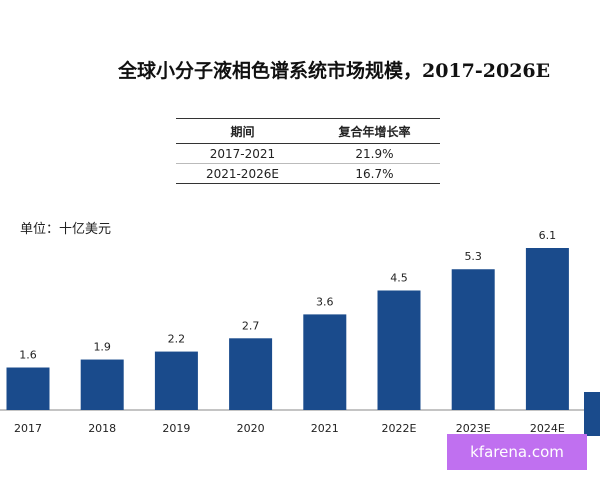 Image resolution: width=600 pixels, height=480 pixels. What do you see at coordinates (548, 235) in the screenshot?
I see `data-label-2024E: 6.1` at bounding box center [548, 235].